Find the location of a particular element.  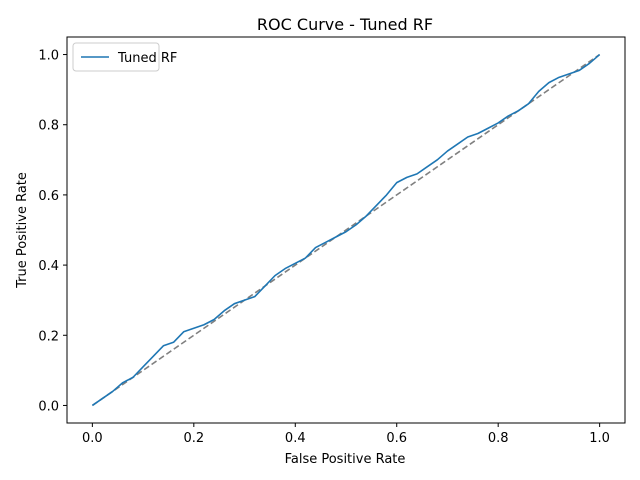

x-axis-title: False Positive Rate is located at coordinates (345, 459).